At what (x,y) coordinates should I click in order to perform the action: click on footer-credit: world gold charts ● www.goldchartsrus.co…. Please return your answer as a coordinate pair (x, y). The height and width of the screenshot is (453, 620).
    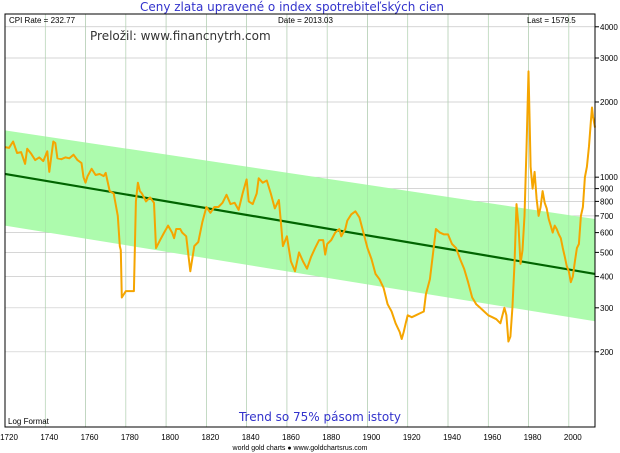
    Looking at the image, I should click on (300, 448).